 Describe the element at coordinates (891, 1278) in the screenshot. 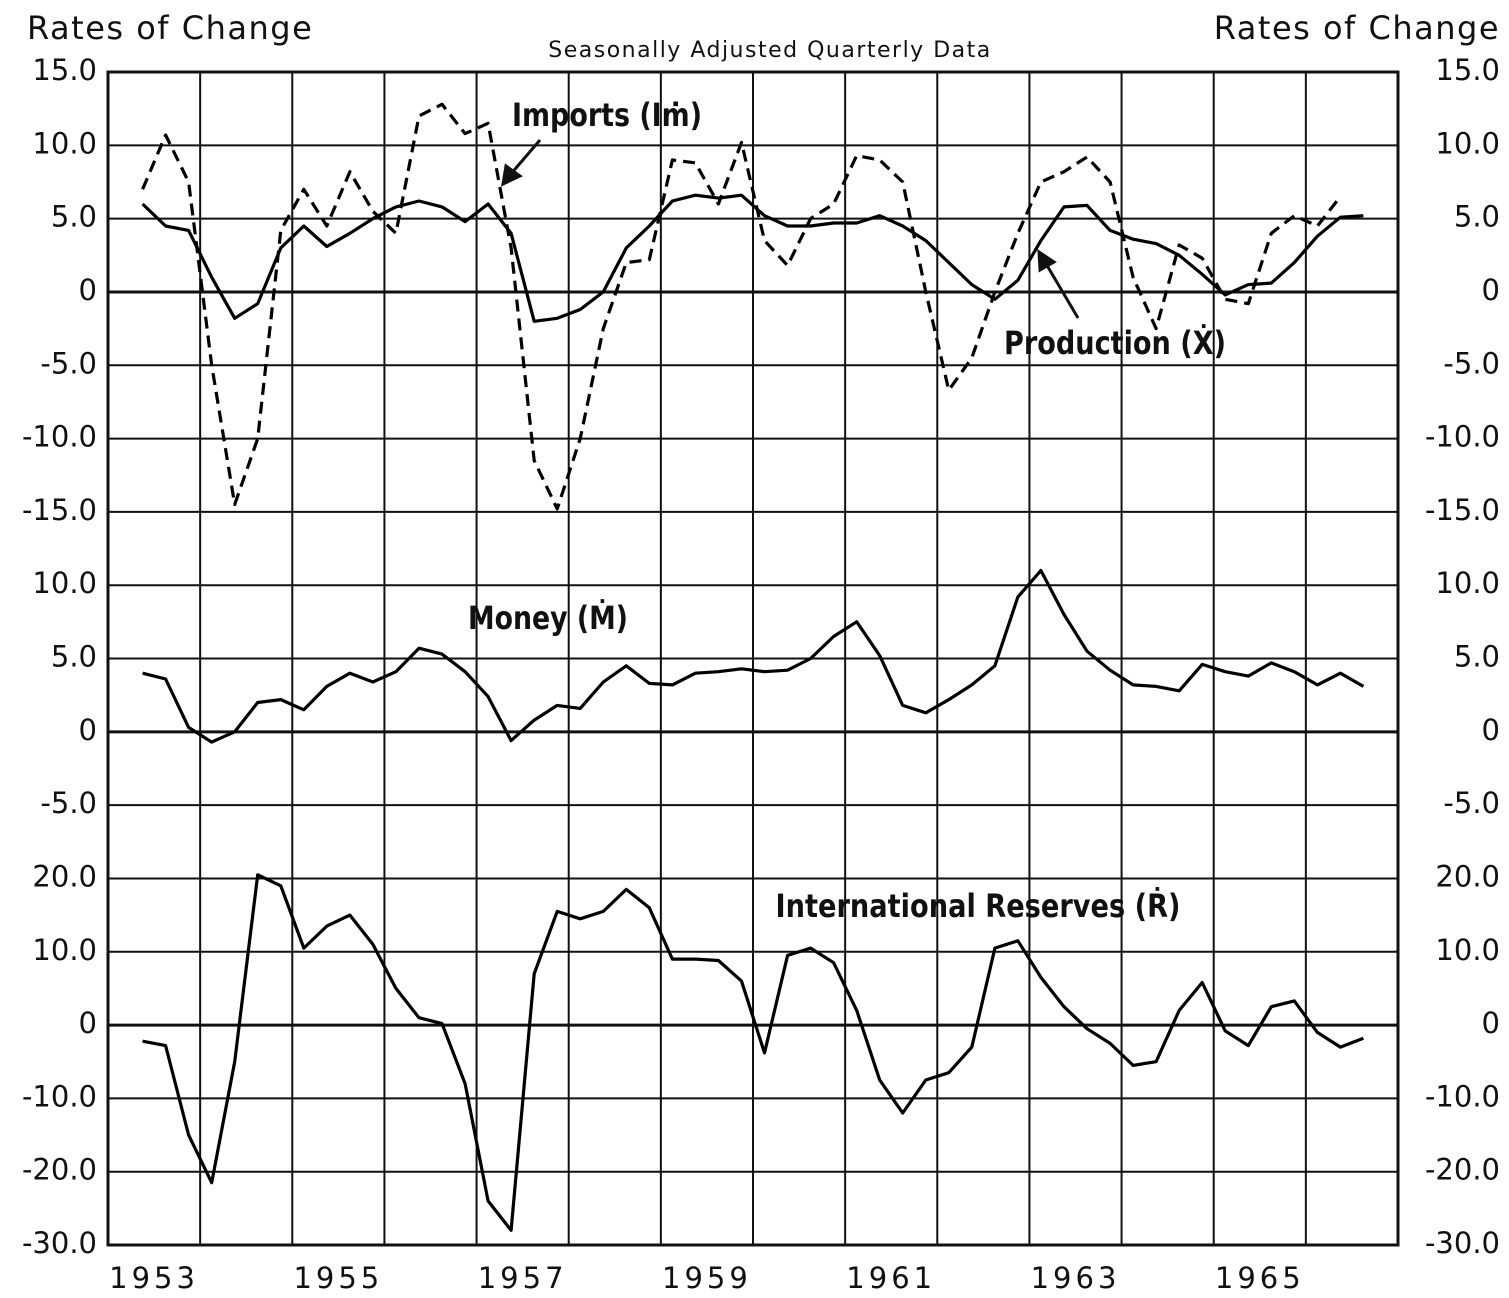

I see `x-tick-label: 1961` at that location.